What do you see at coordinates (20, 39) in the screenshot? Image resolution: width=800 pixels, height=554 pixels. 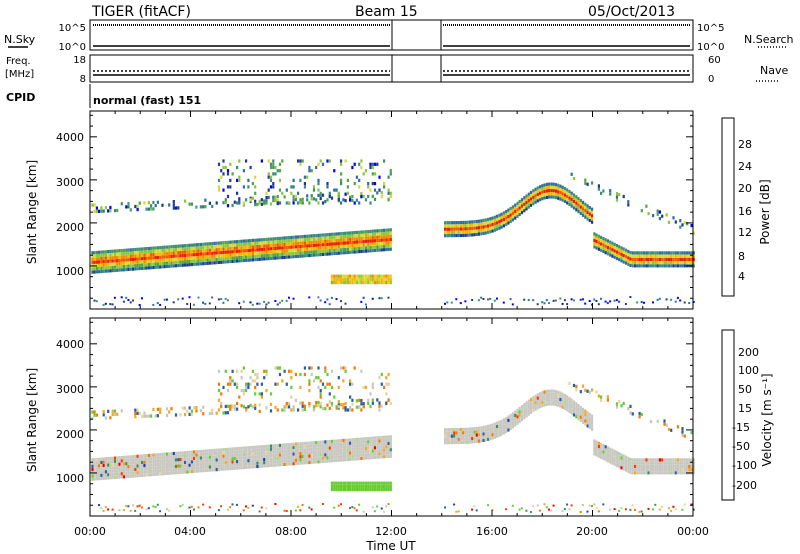 I see `nsky-label: N.Sky` at bounding box center [20, 39].